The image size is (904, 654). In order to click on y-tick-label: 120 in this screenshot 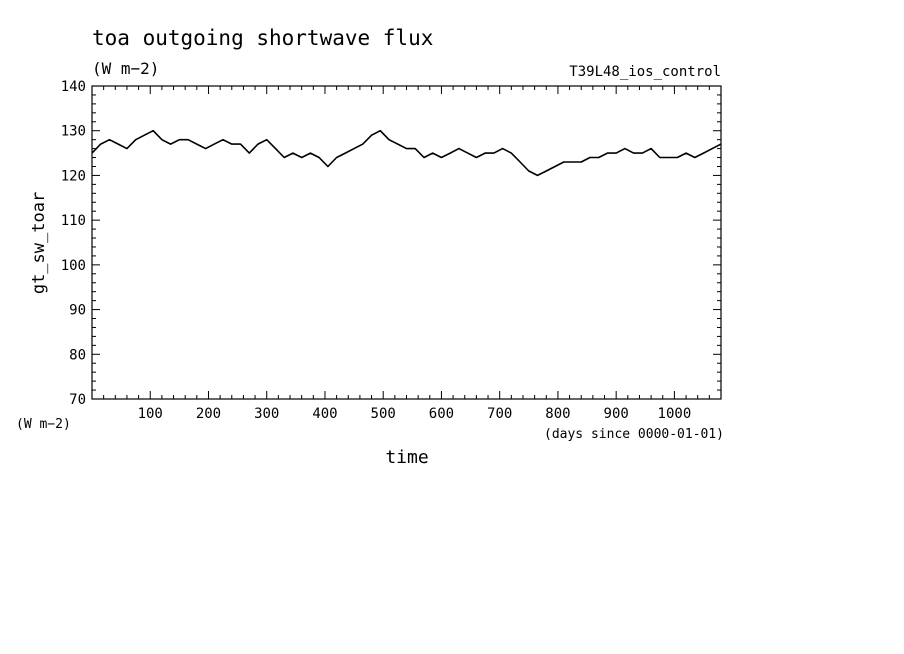, I will do `click(73, 176)`.